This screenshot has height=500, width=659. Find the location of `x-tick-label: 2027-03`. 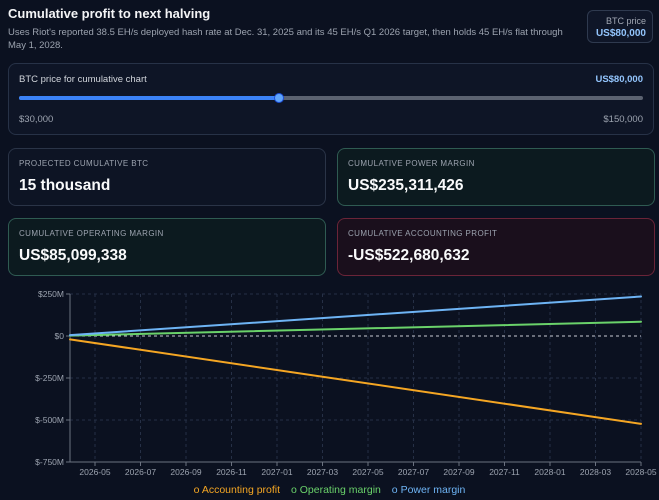

x-tick-label: 2027-03 is located at coordinates (322, 472).